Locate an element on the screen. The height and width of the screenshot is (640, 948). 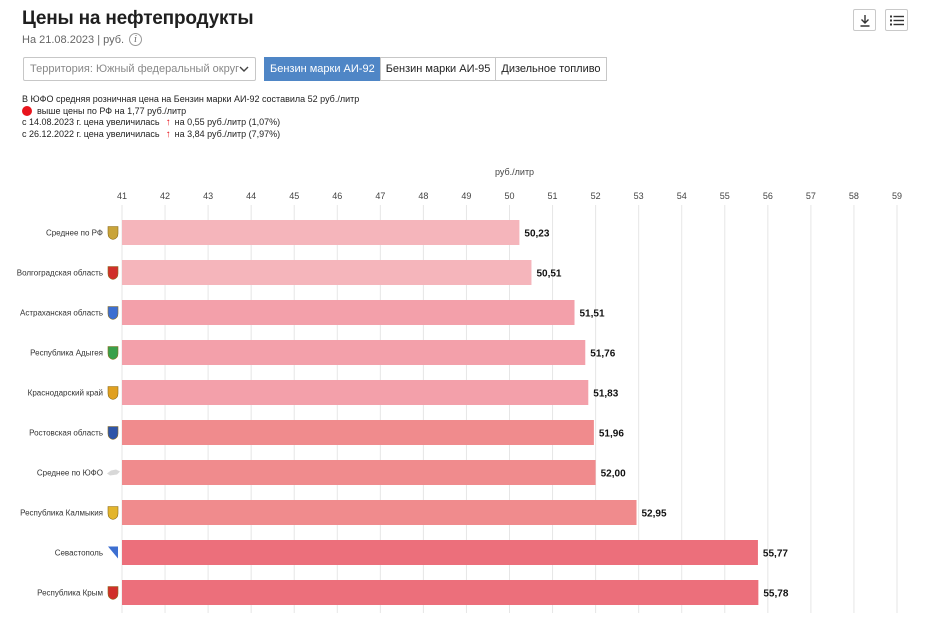
emblem-rostov-icon is located at coordinates (113, 433).